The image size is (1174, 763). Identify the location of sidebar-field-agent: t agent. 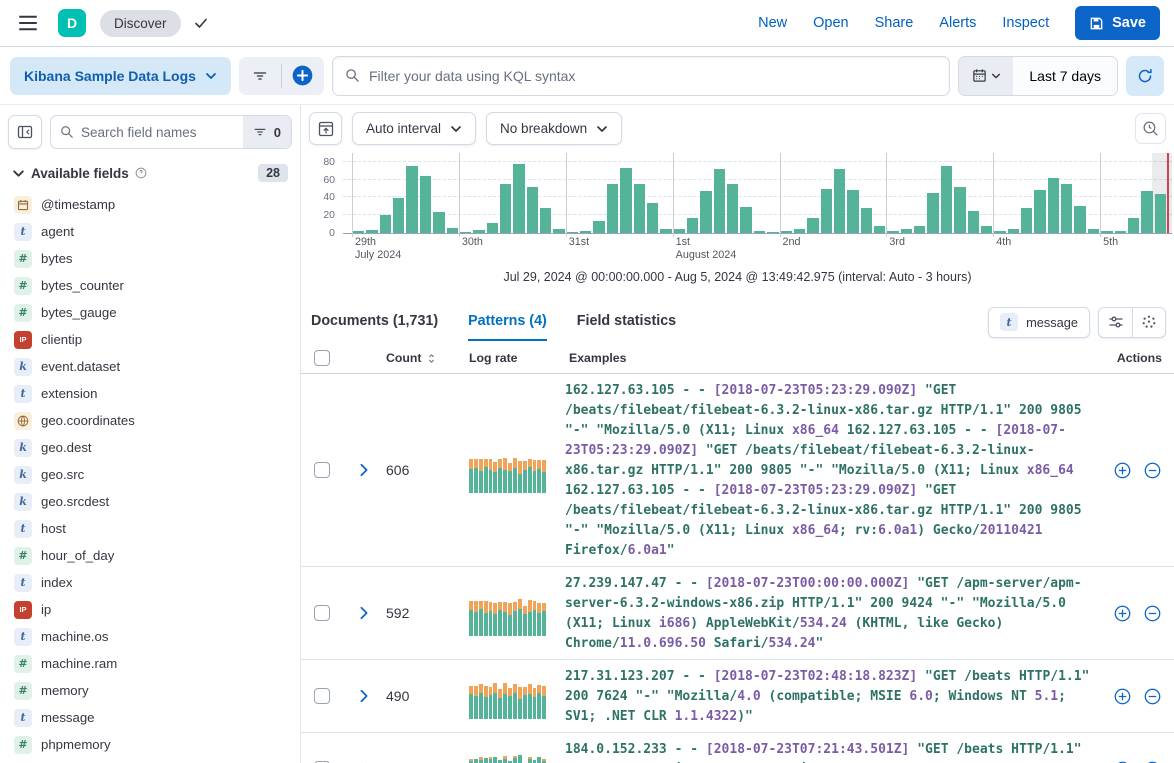
(150, 231).